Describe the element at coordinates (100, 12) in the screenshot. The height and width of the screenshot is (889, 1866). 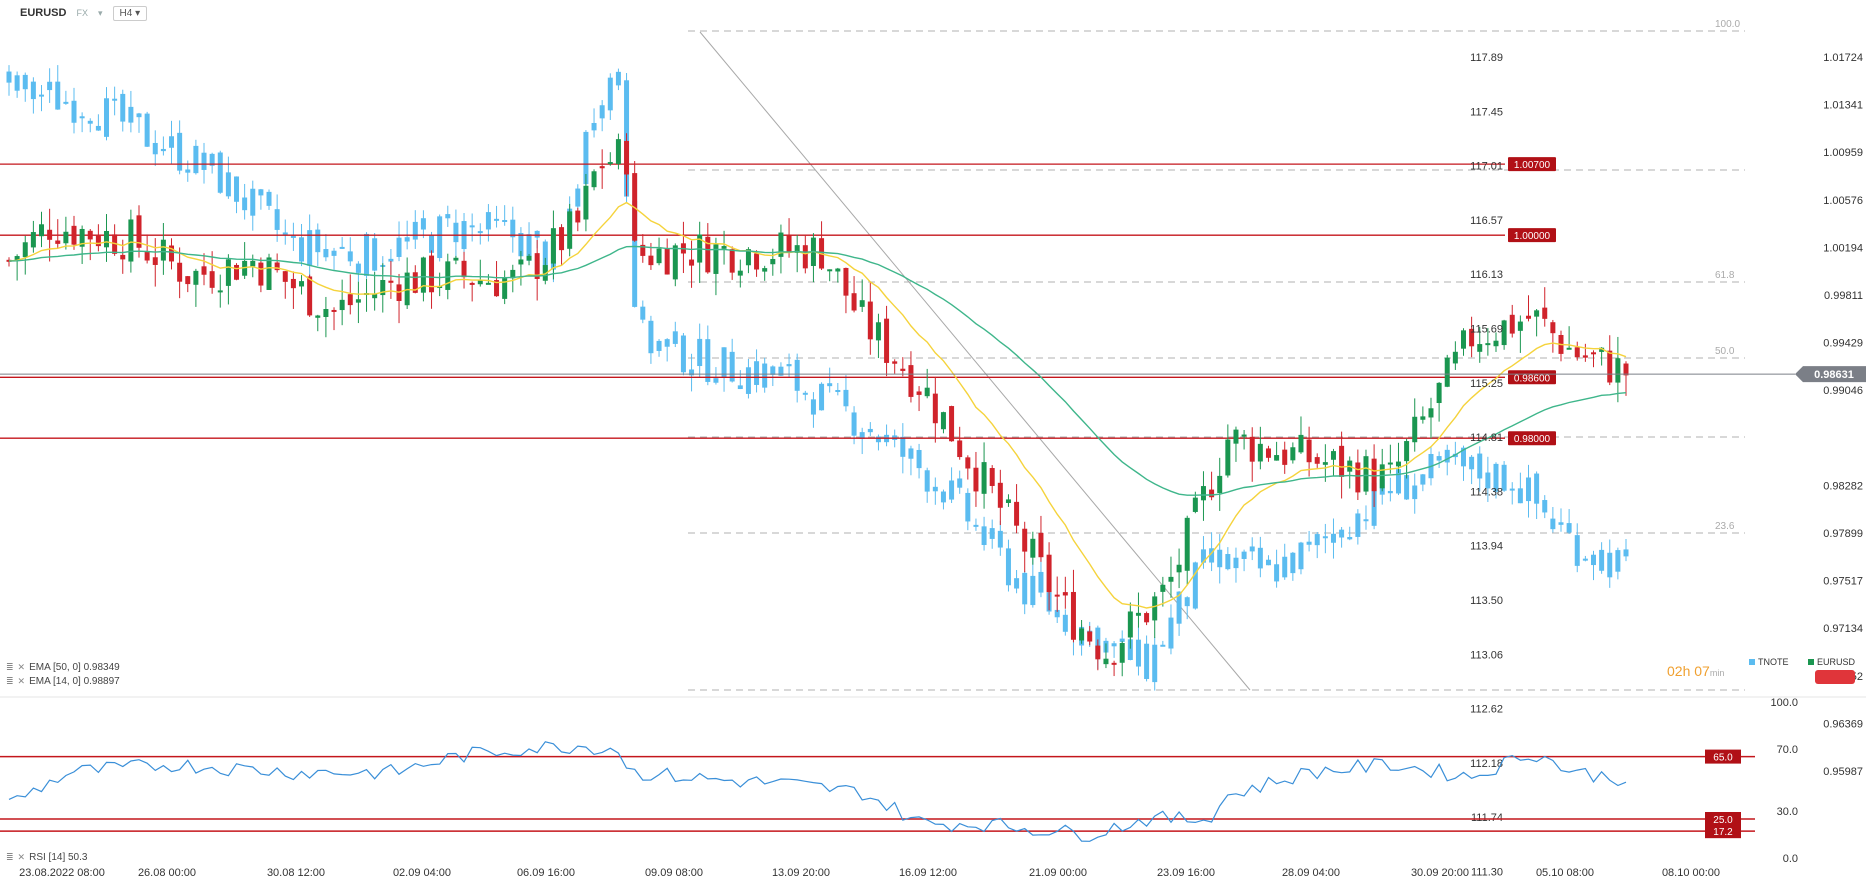
I see `chevron-down-icon: ▾` at that location.